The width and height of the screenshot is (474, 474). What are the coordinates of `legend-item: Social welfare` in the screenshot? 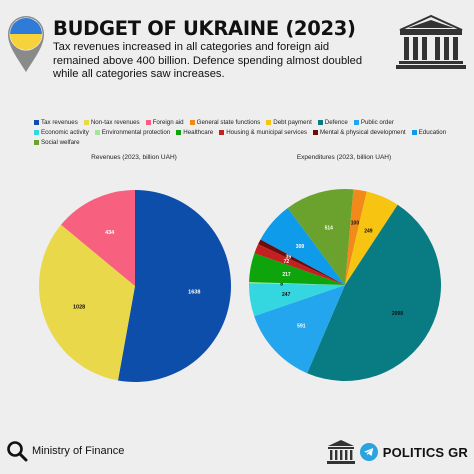 It's located at (57, 142).